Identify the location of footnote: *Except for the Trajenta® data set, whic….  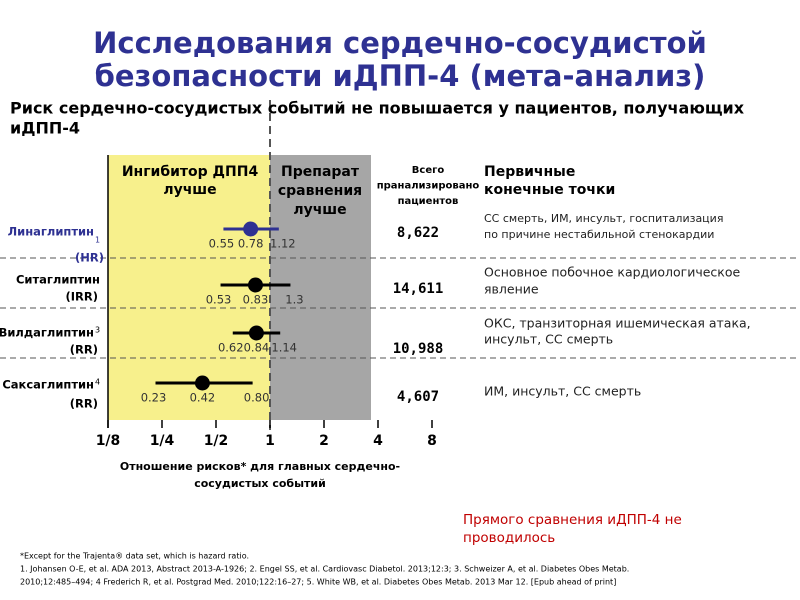
(134, 556).